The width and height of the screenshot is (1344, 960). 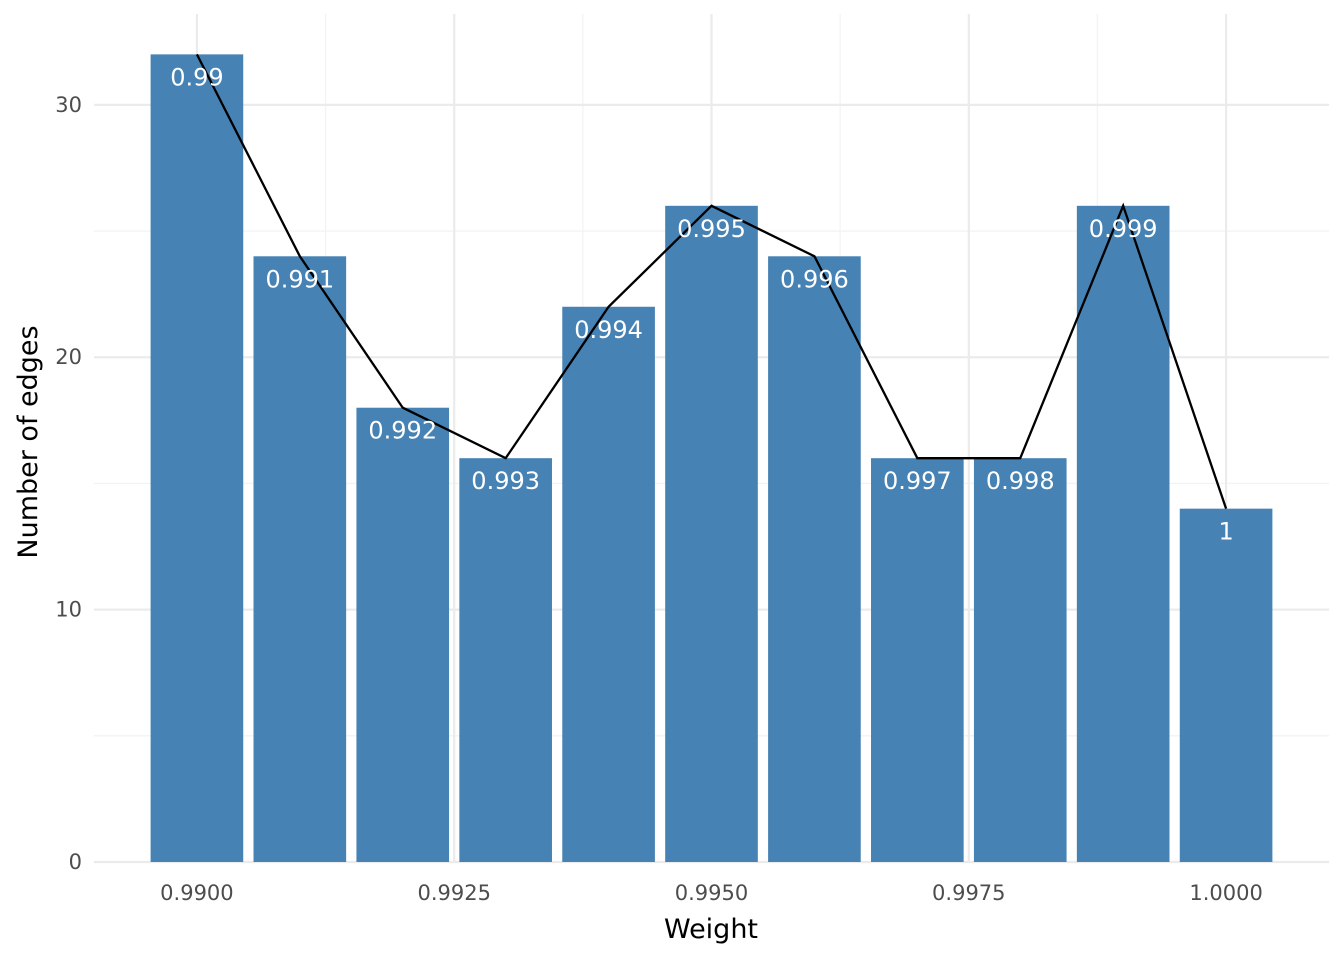 I want to click on bar-label: 1, so click(x=1225, y=532).